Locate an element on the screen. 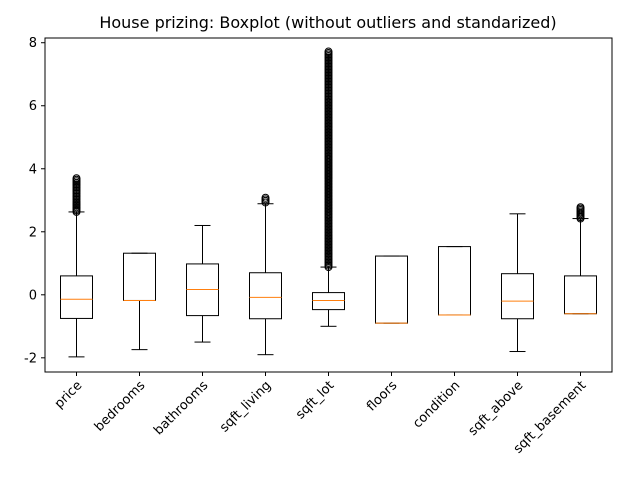  y-tick-label: 2 is located at coordinates (33, 232).